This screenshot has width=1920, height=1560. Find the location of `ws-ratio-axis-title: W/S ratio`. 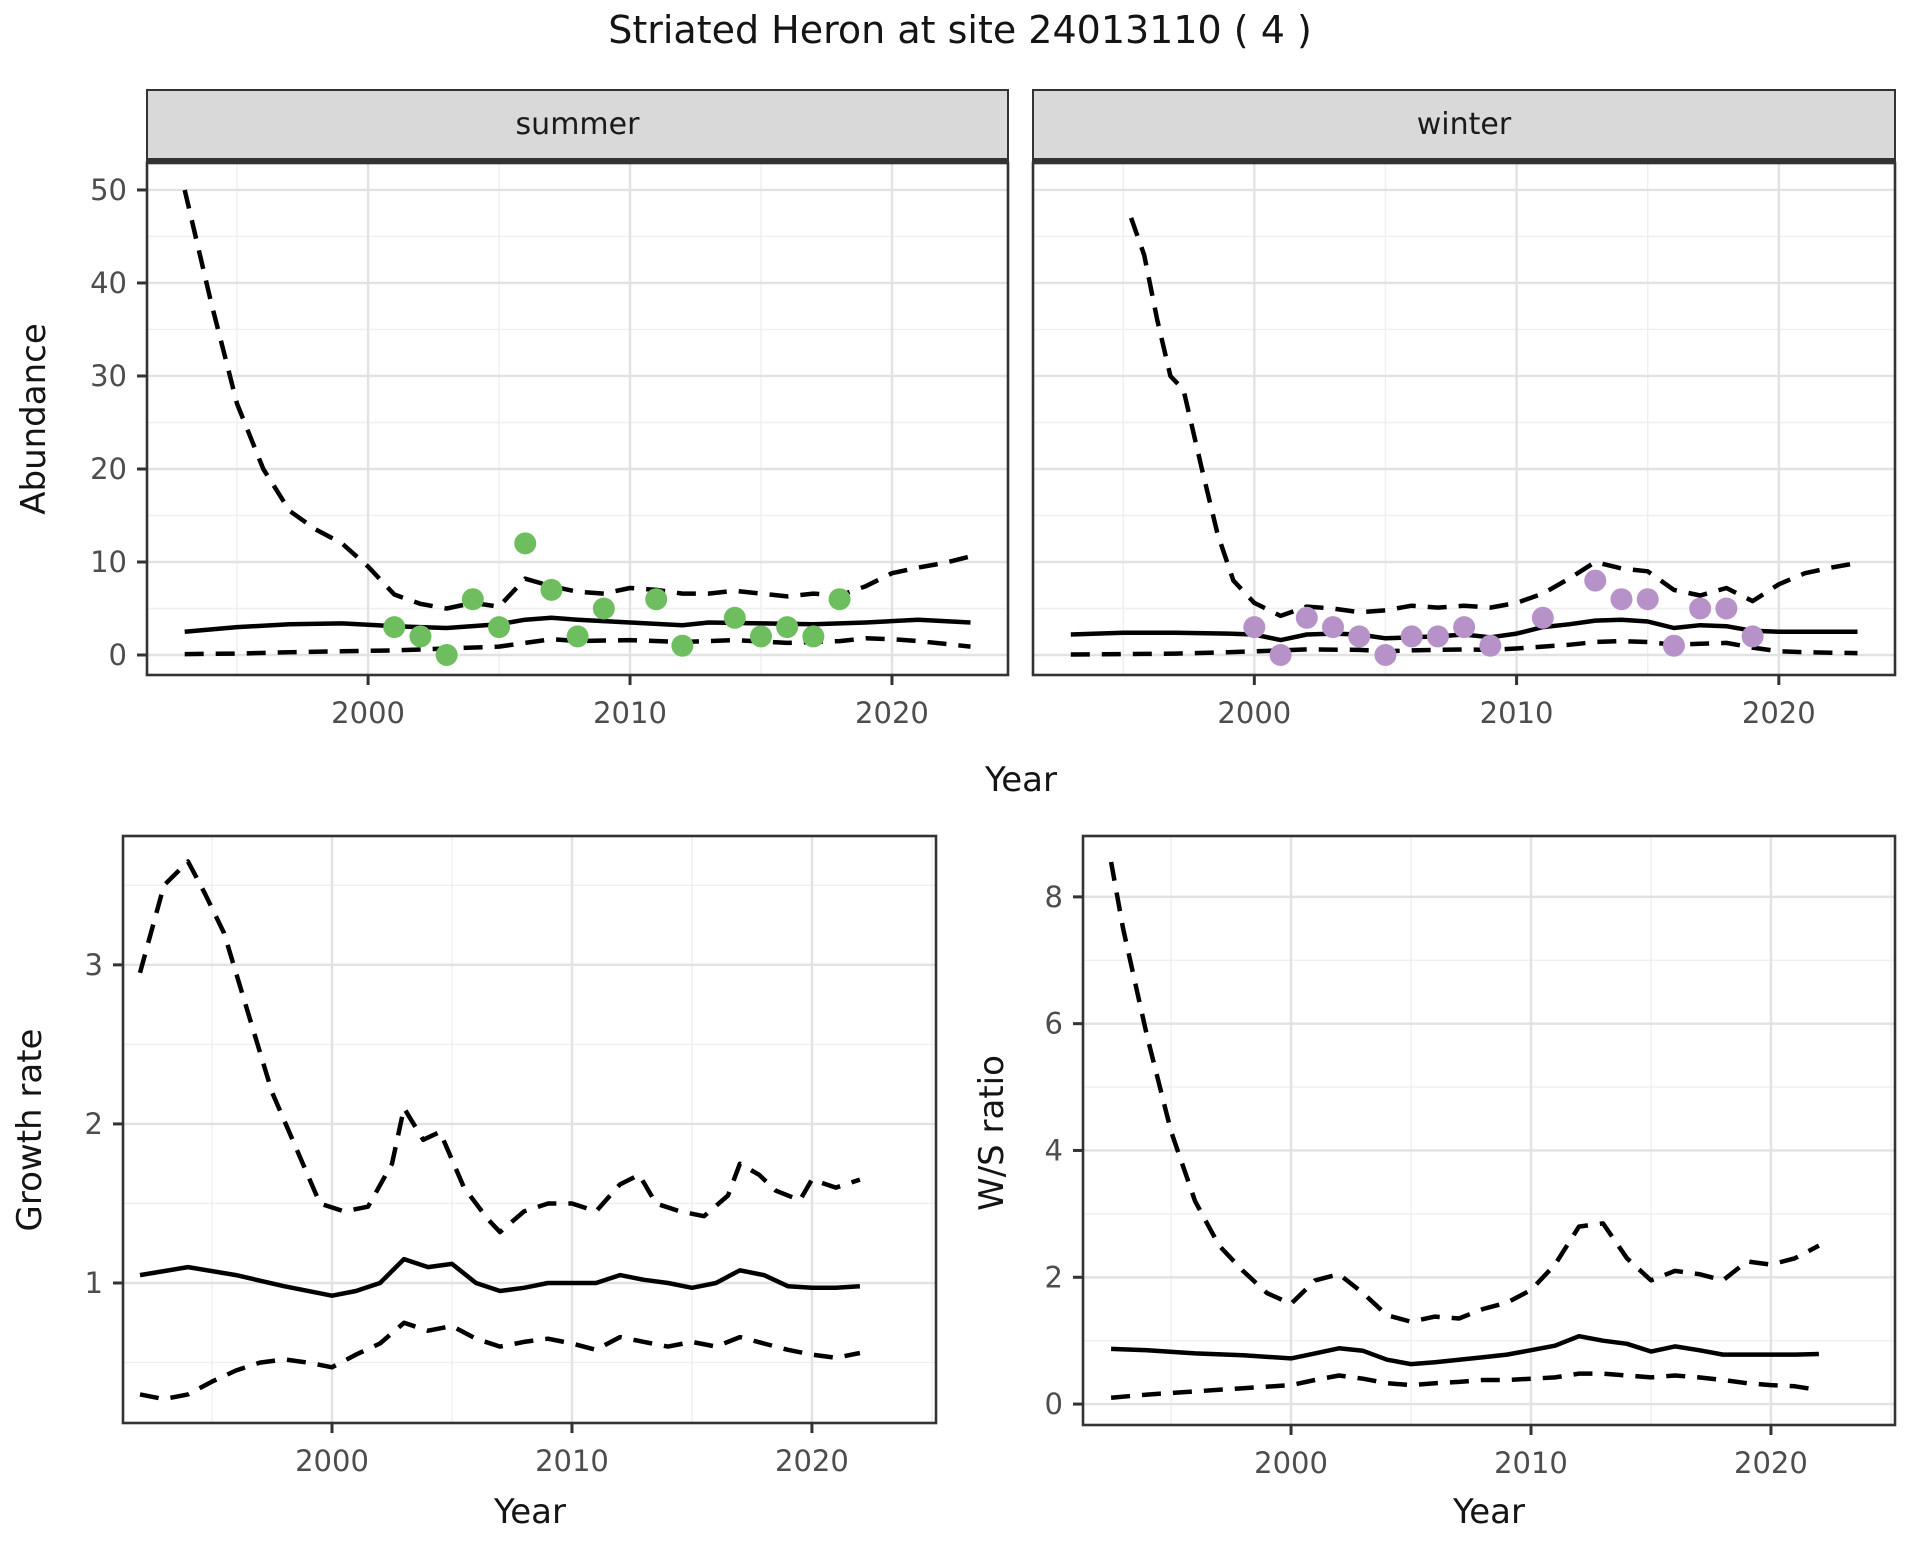

ws-ratio-axis-title: W/S ratio is located at coordinates (992, 1133).